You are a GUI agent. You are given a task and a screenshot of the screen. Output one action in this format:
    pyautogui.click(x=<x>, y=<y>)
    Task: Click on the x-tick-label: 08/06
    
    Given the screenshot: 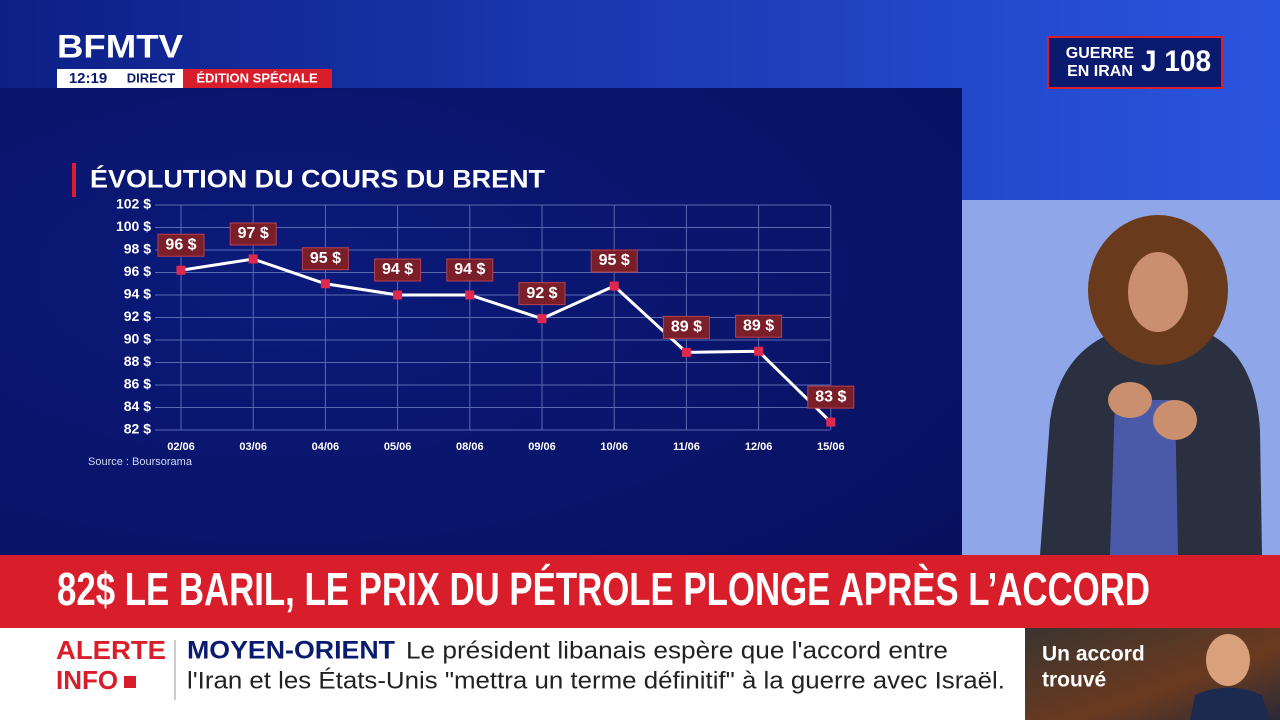 What is the action you would take?
    pyautogui.click(x=470, y=447)
    